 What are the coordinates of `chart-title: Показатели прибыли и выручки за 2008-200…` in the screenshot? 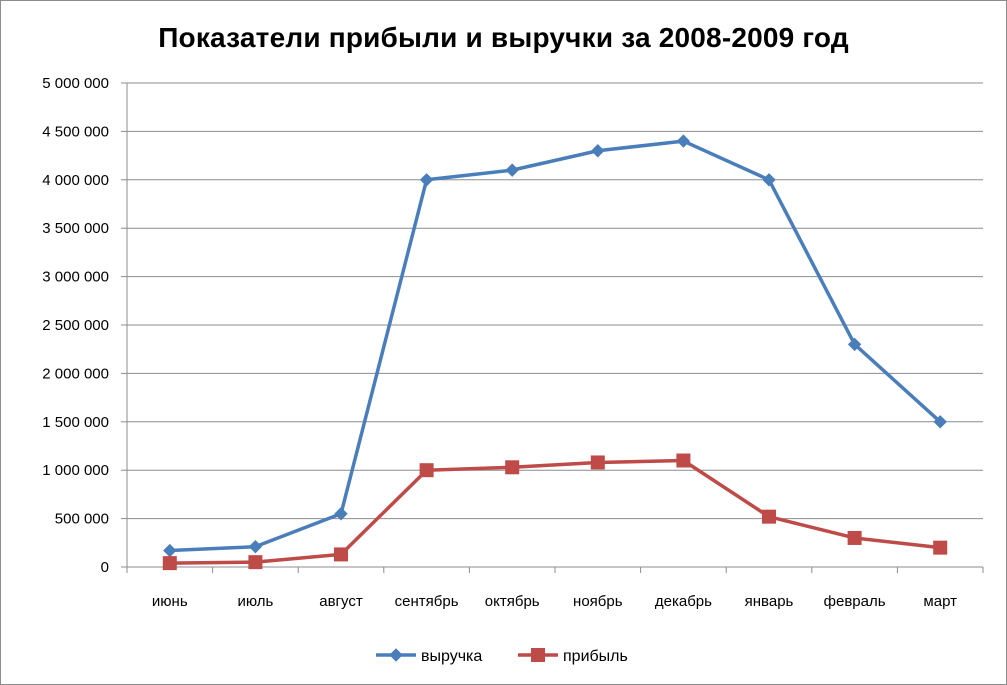 It's located at (503, 37).